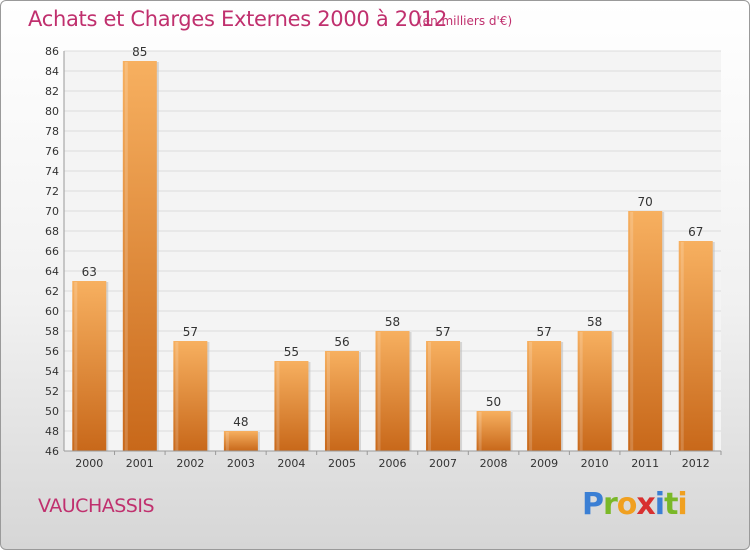 The height and width of the screenshot is (550, 750). Describe the element at coordinates (465, 21) in the screenshot. I see `chart-unit: (en milliers d'€)` at that location.